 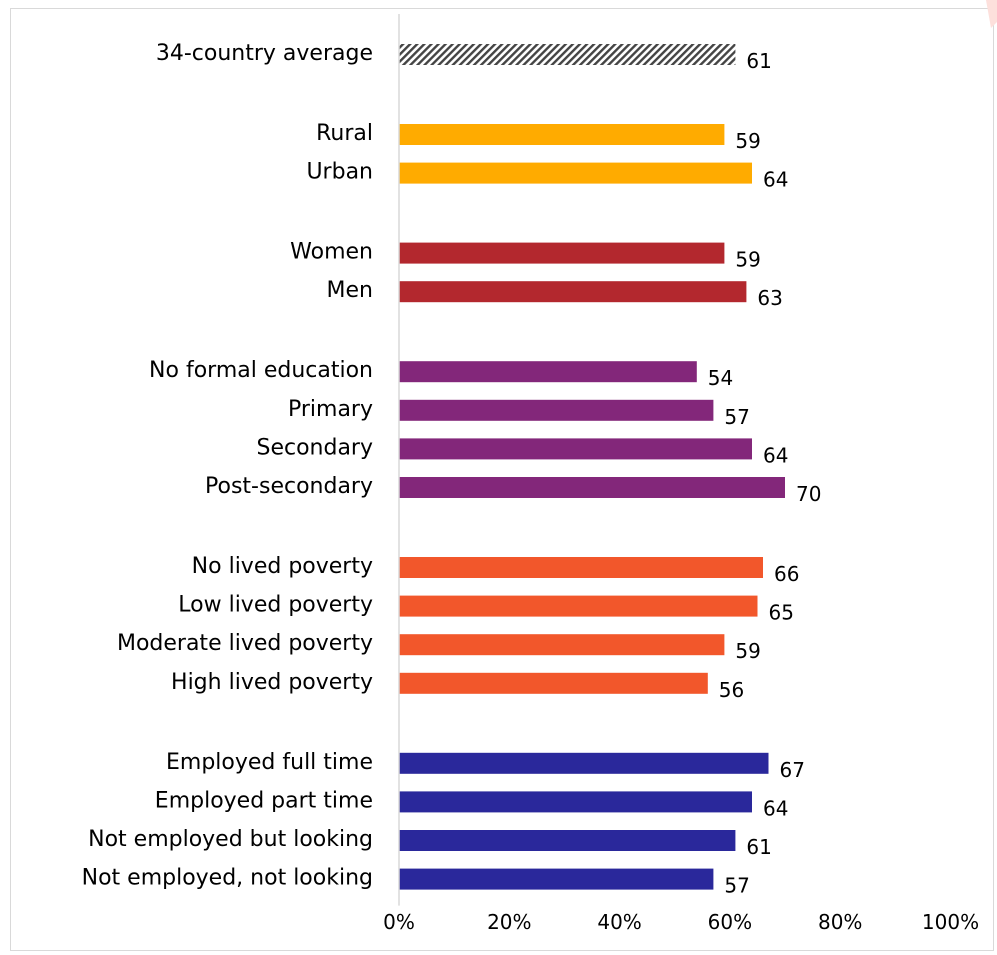 I want to click on bar-secondary, so click(x=575, y=449).